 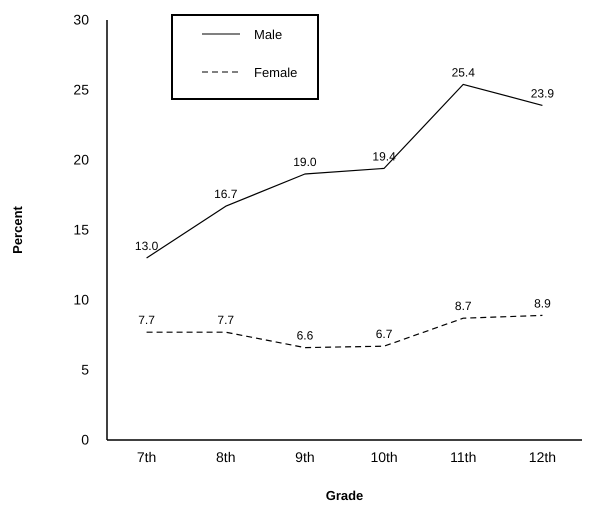 I want to click on y-tick-label: 0, so click(x=85, y=439).